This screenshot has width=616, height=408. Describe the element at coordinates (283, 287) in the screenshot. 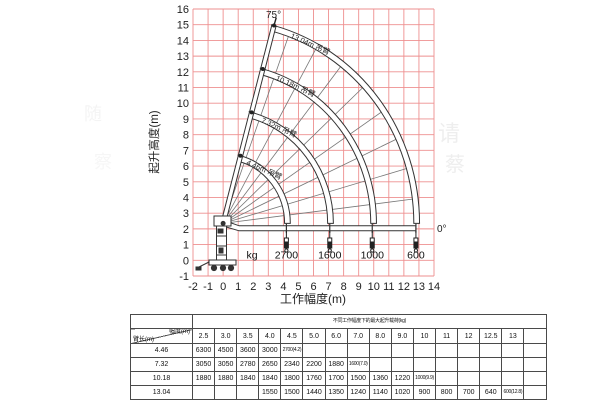

I see `svg-text: 4` at that location.